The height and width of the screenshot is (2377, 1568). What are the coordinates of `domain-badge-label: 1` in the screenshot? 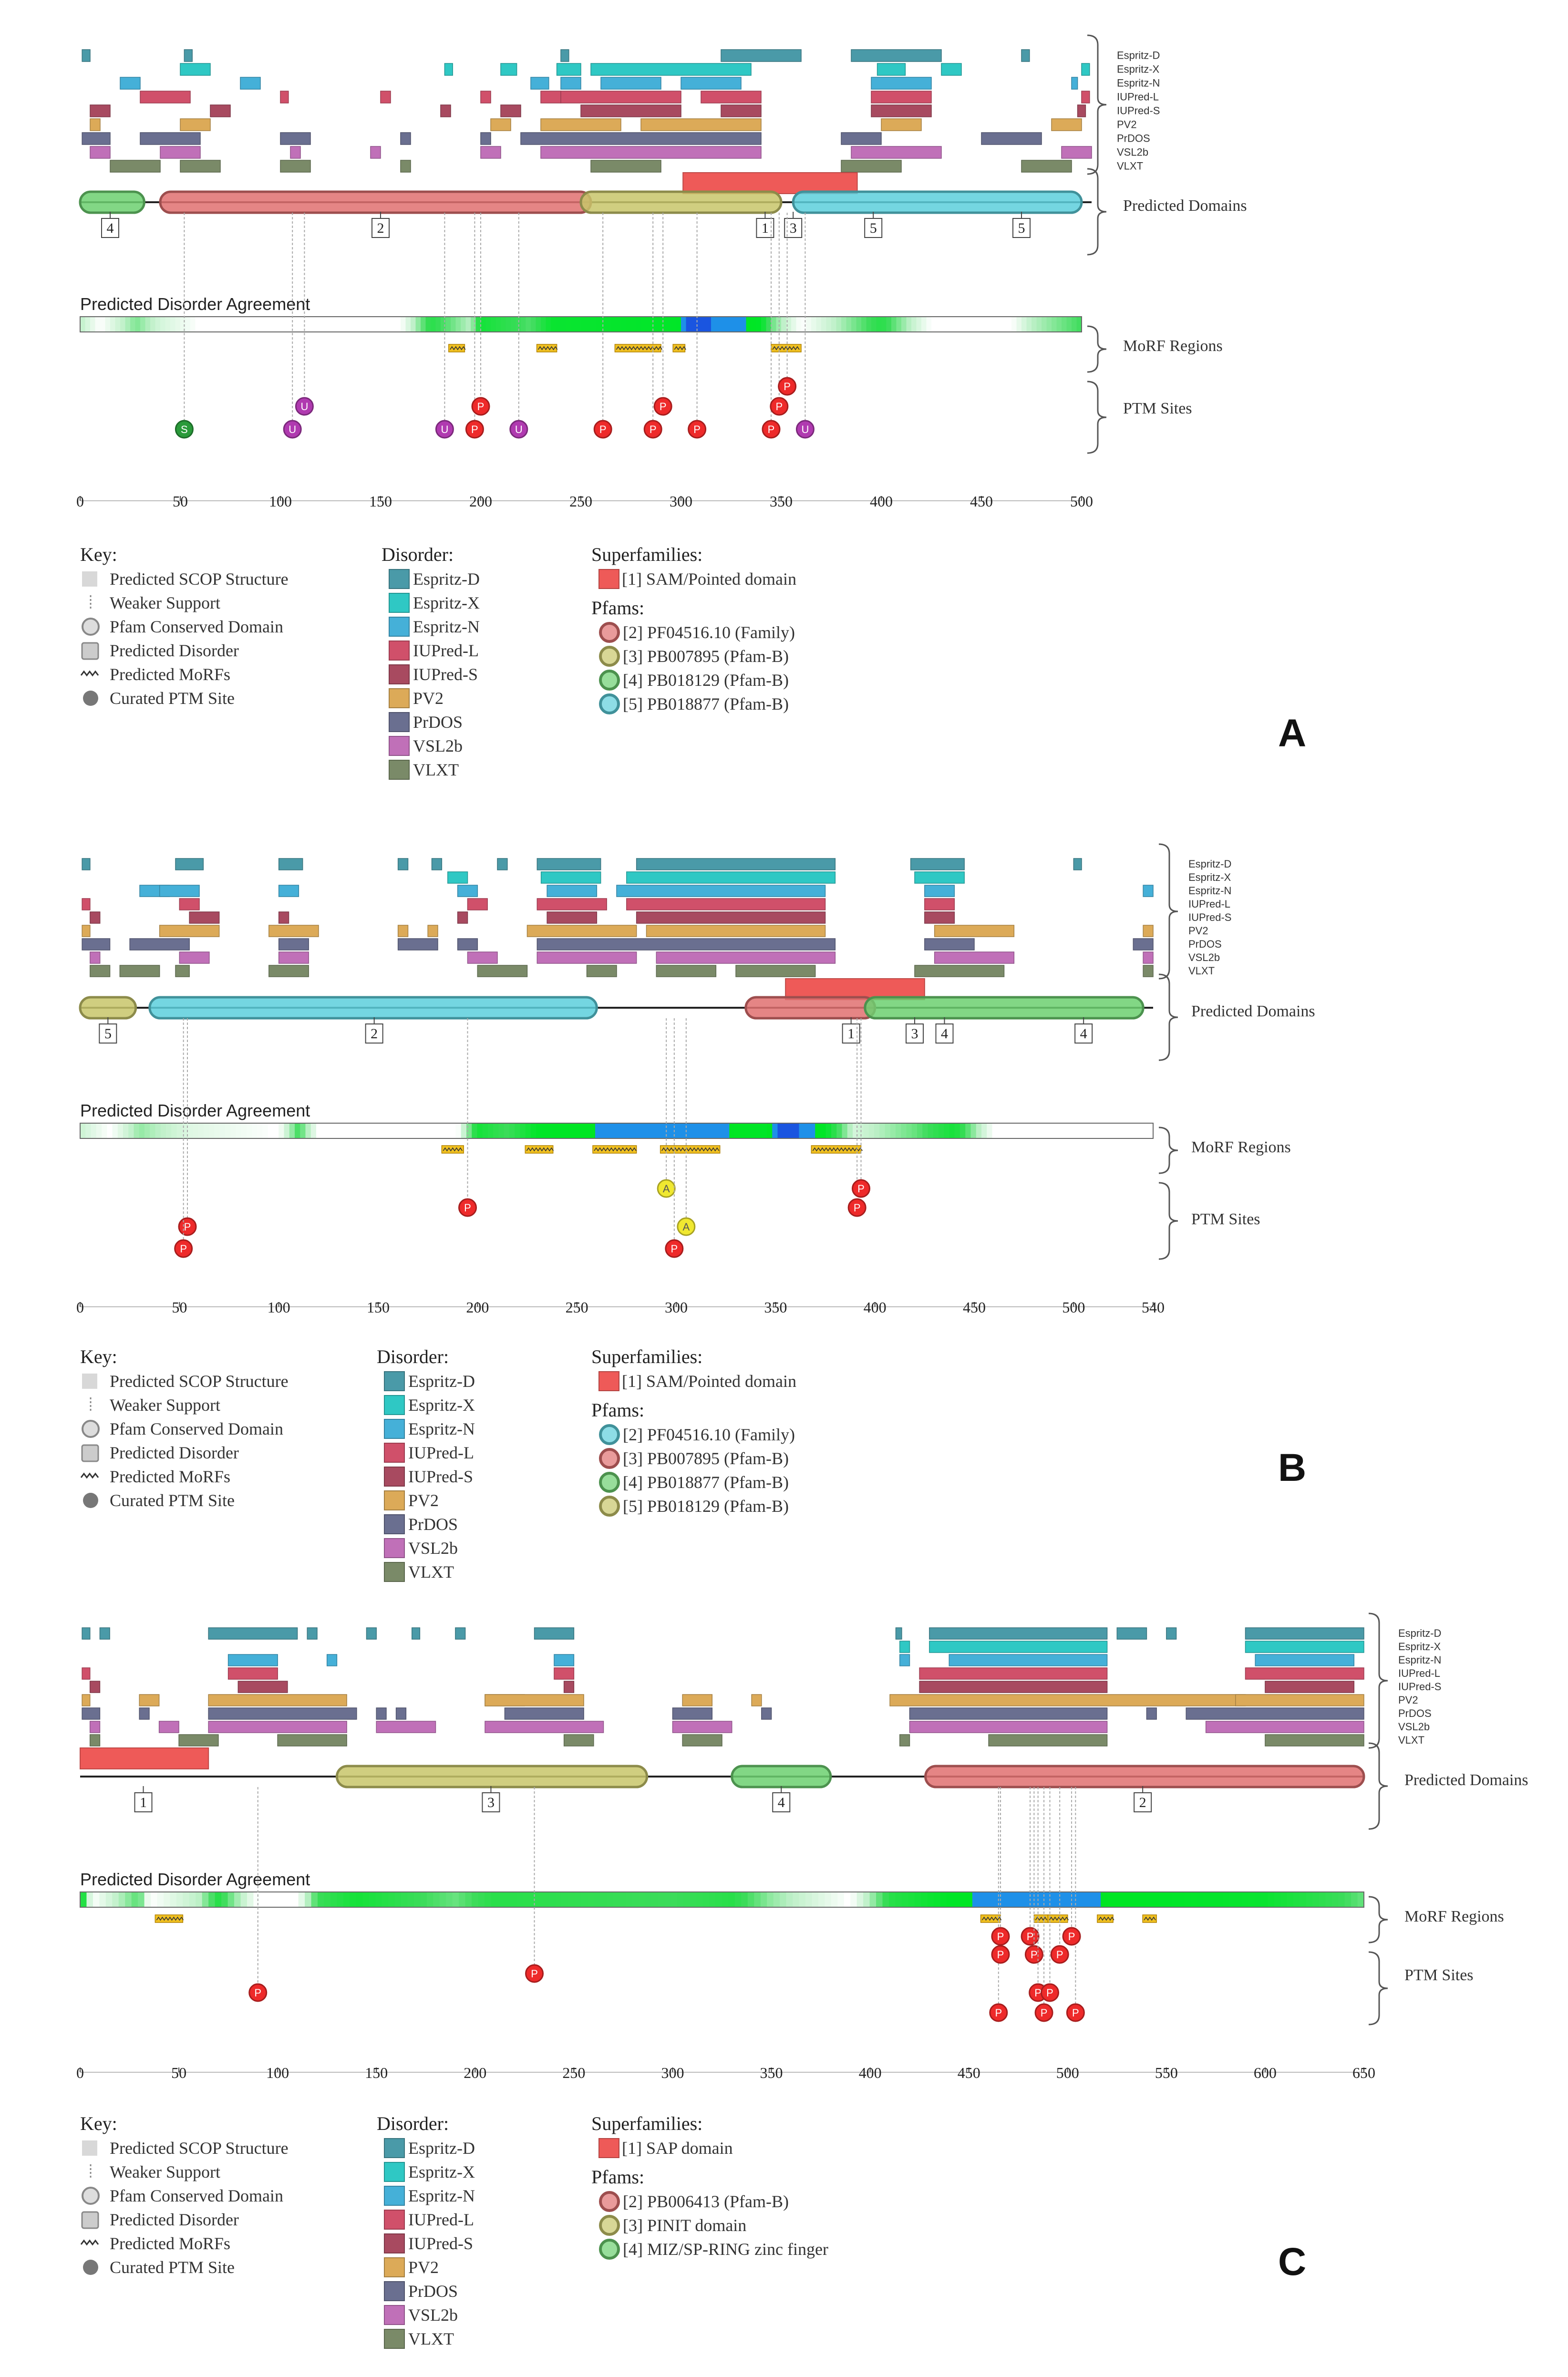 It's located at (765, 228).